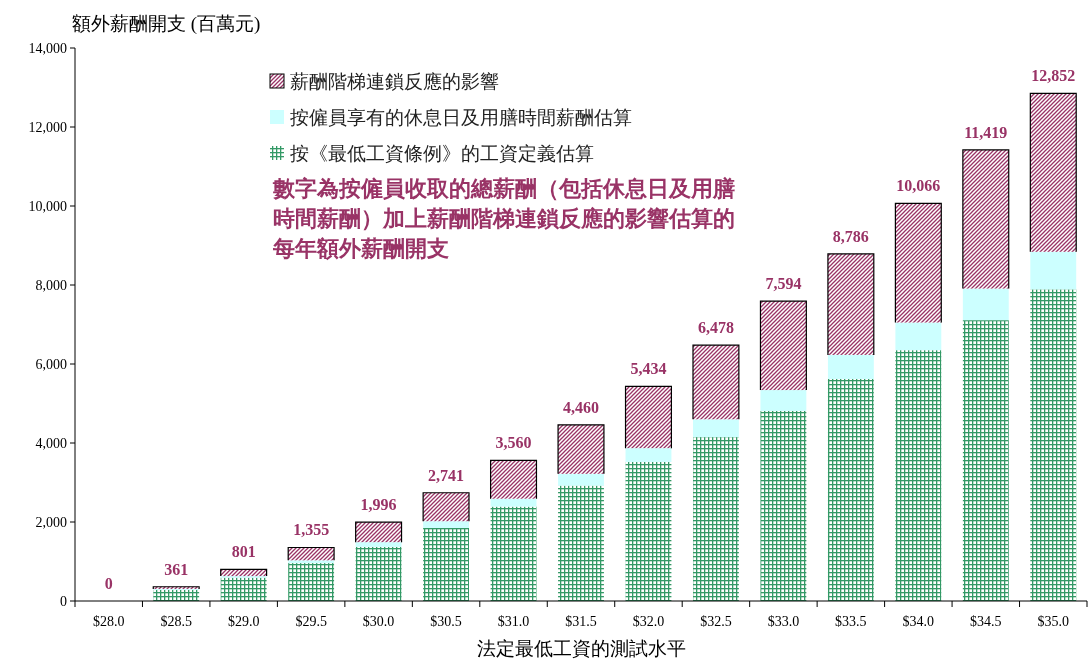 This screenshot has width=1089, height=660. What do you see at coordinates (51, 364) in the screenshot?
I see `y-tick-label: 6,000` at bounding box center [51, 364].